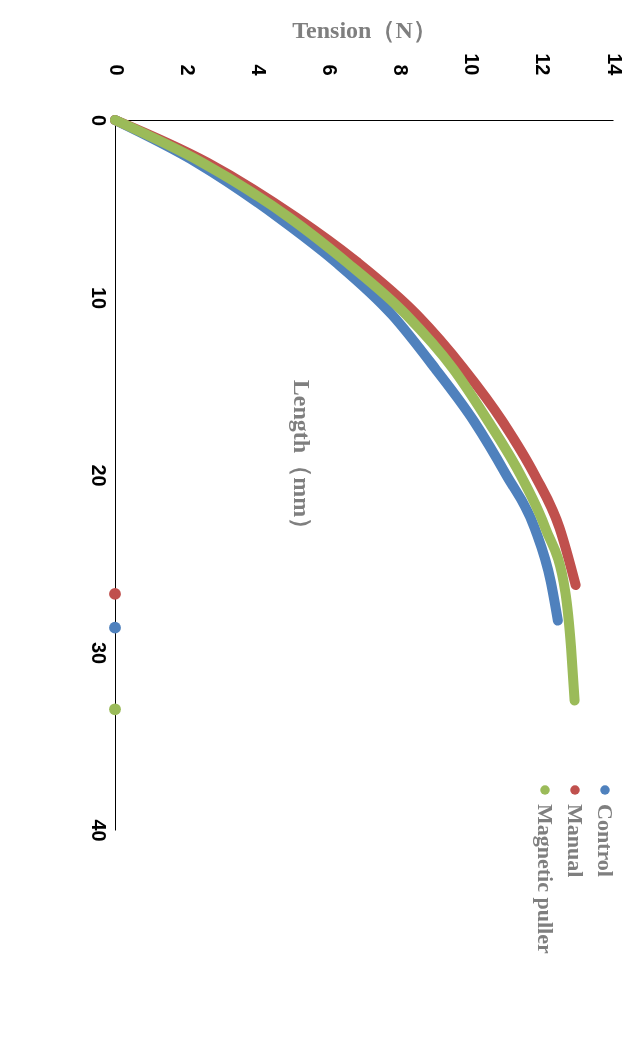  I want to click on x-tick-label: 2, so click(187, 70).